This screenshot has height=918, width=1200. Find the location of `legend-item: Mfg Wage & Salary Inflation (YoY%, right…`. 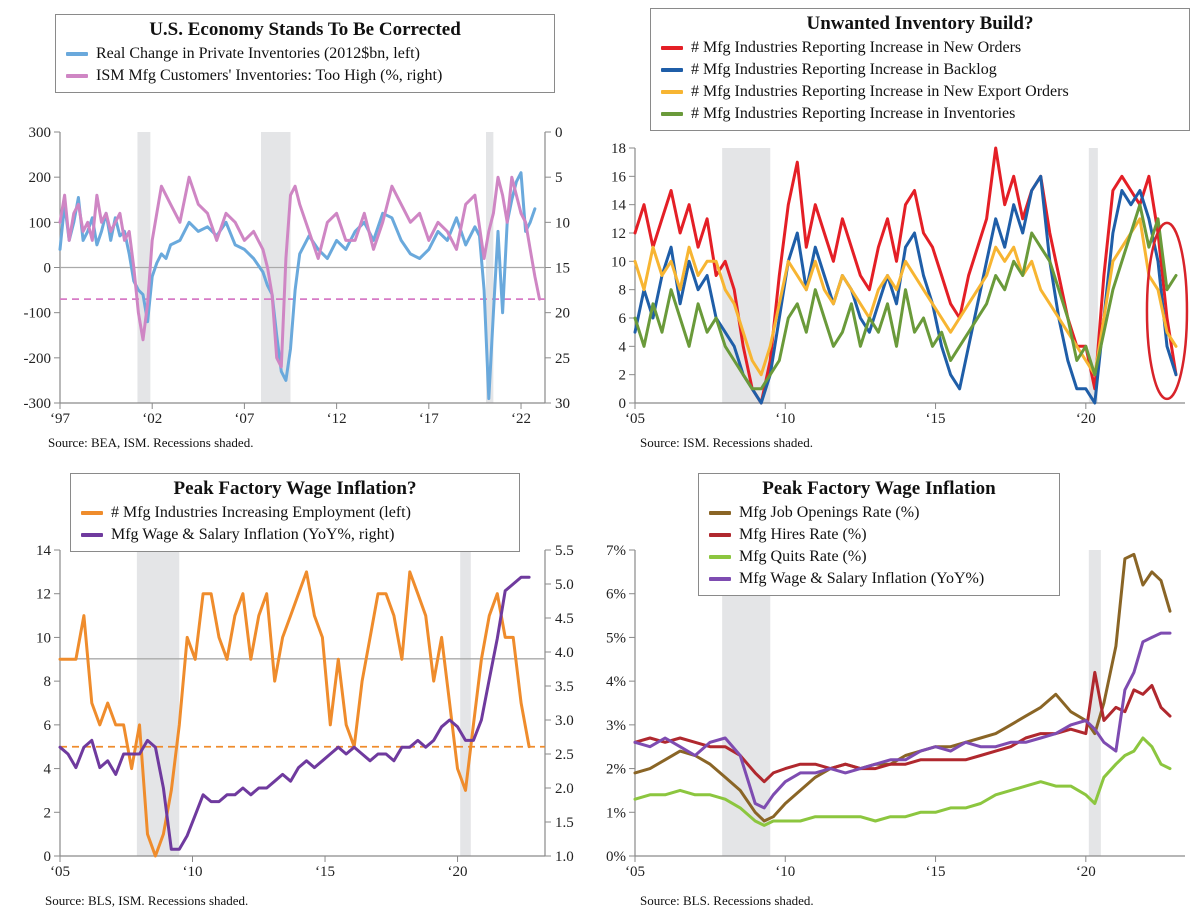

legend-item: Mfg Wage & Salary Inflation (YoY%, right… is located at coordinates (295, 535).